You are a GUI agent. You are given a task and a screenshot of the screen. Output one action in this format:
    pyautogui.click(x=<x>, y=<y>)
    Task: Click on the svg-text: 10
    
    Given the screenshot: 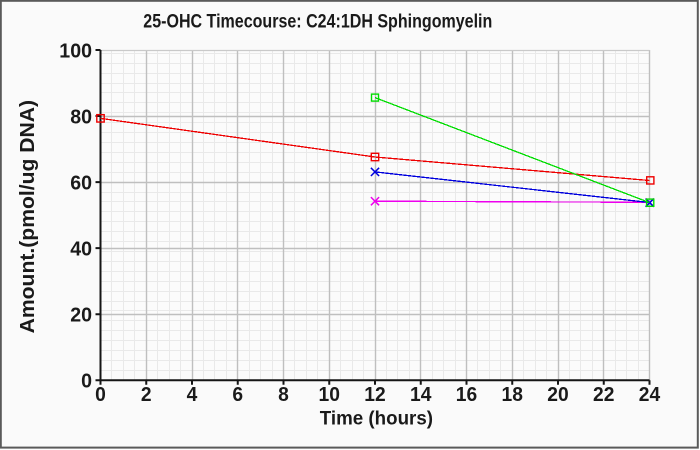 What is the action you would take?
    pyautogui.click(x=329, y=395)
    